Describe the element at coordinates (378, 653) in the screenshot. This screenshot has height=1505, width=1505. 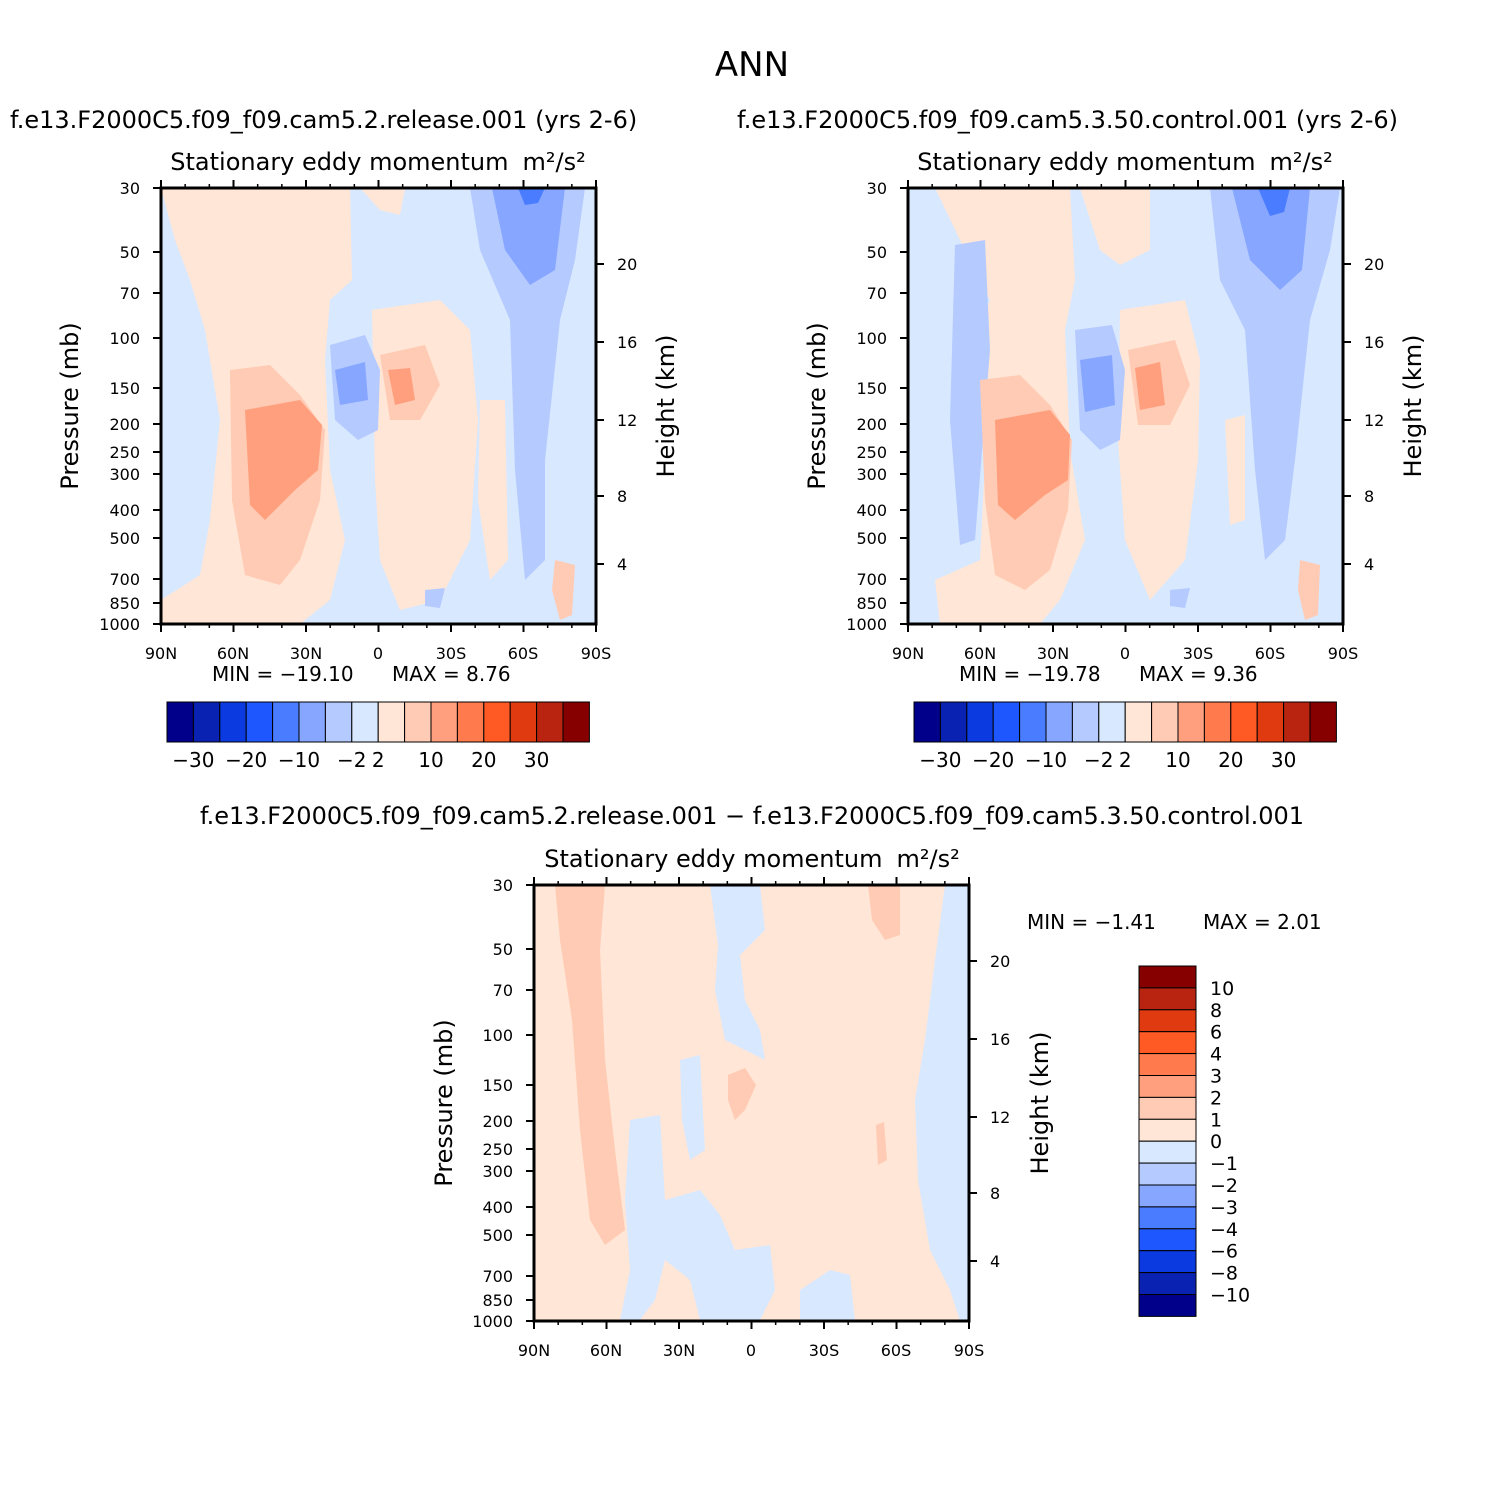
I see `p1-xtick-0: 0` at that location.